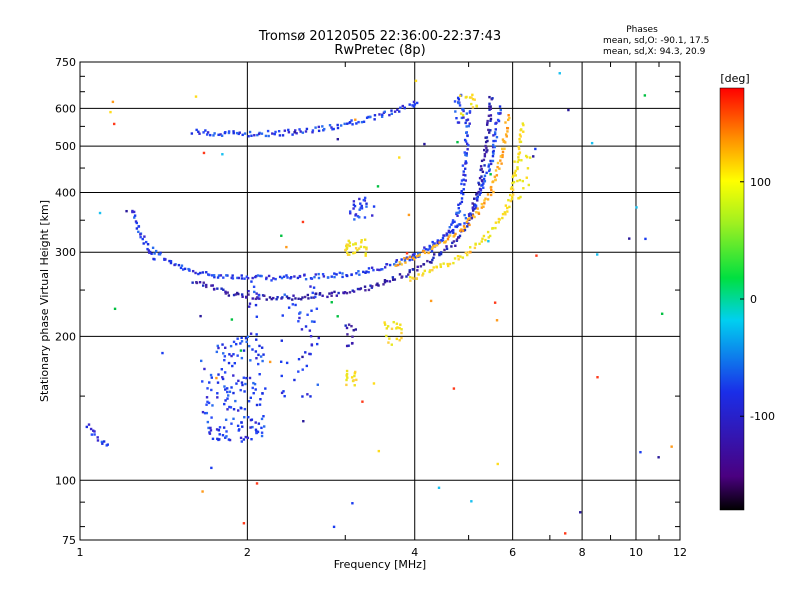  What do you see at coordinates (380, 564) in the screenshot?
I see `x-axis-label: Frequency [MHz]` at bounding box center [380, 564].